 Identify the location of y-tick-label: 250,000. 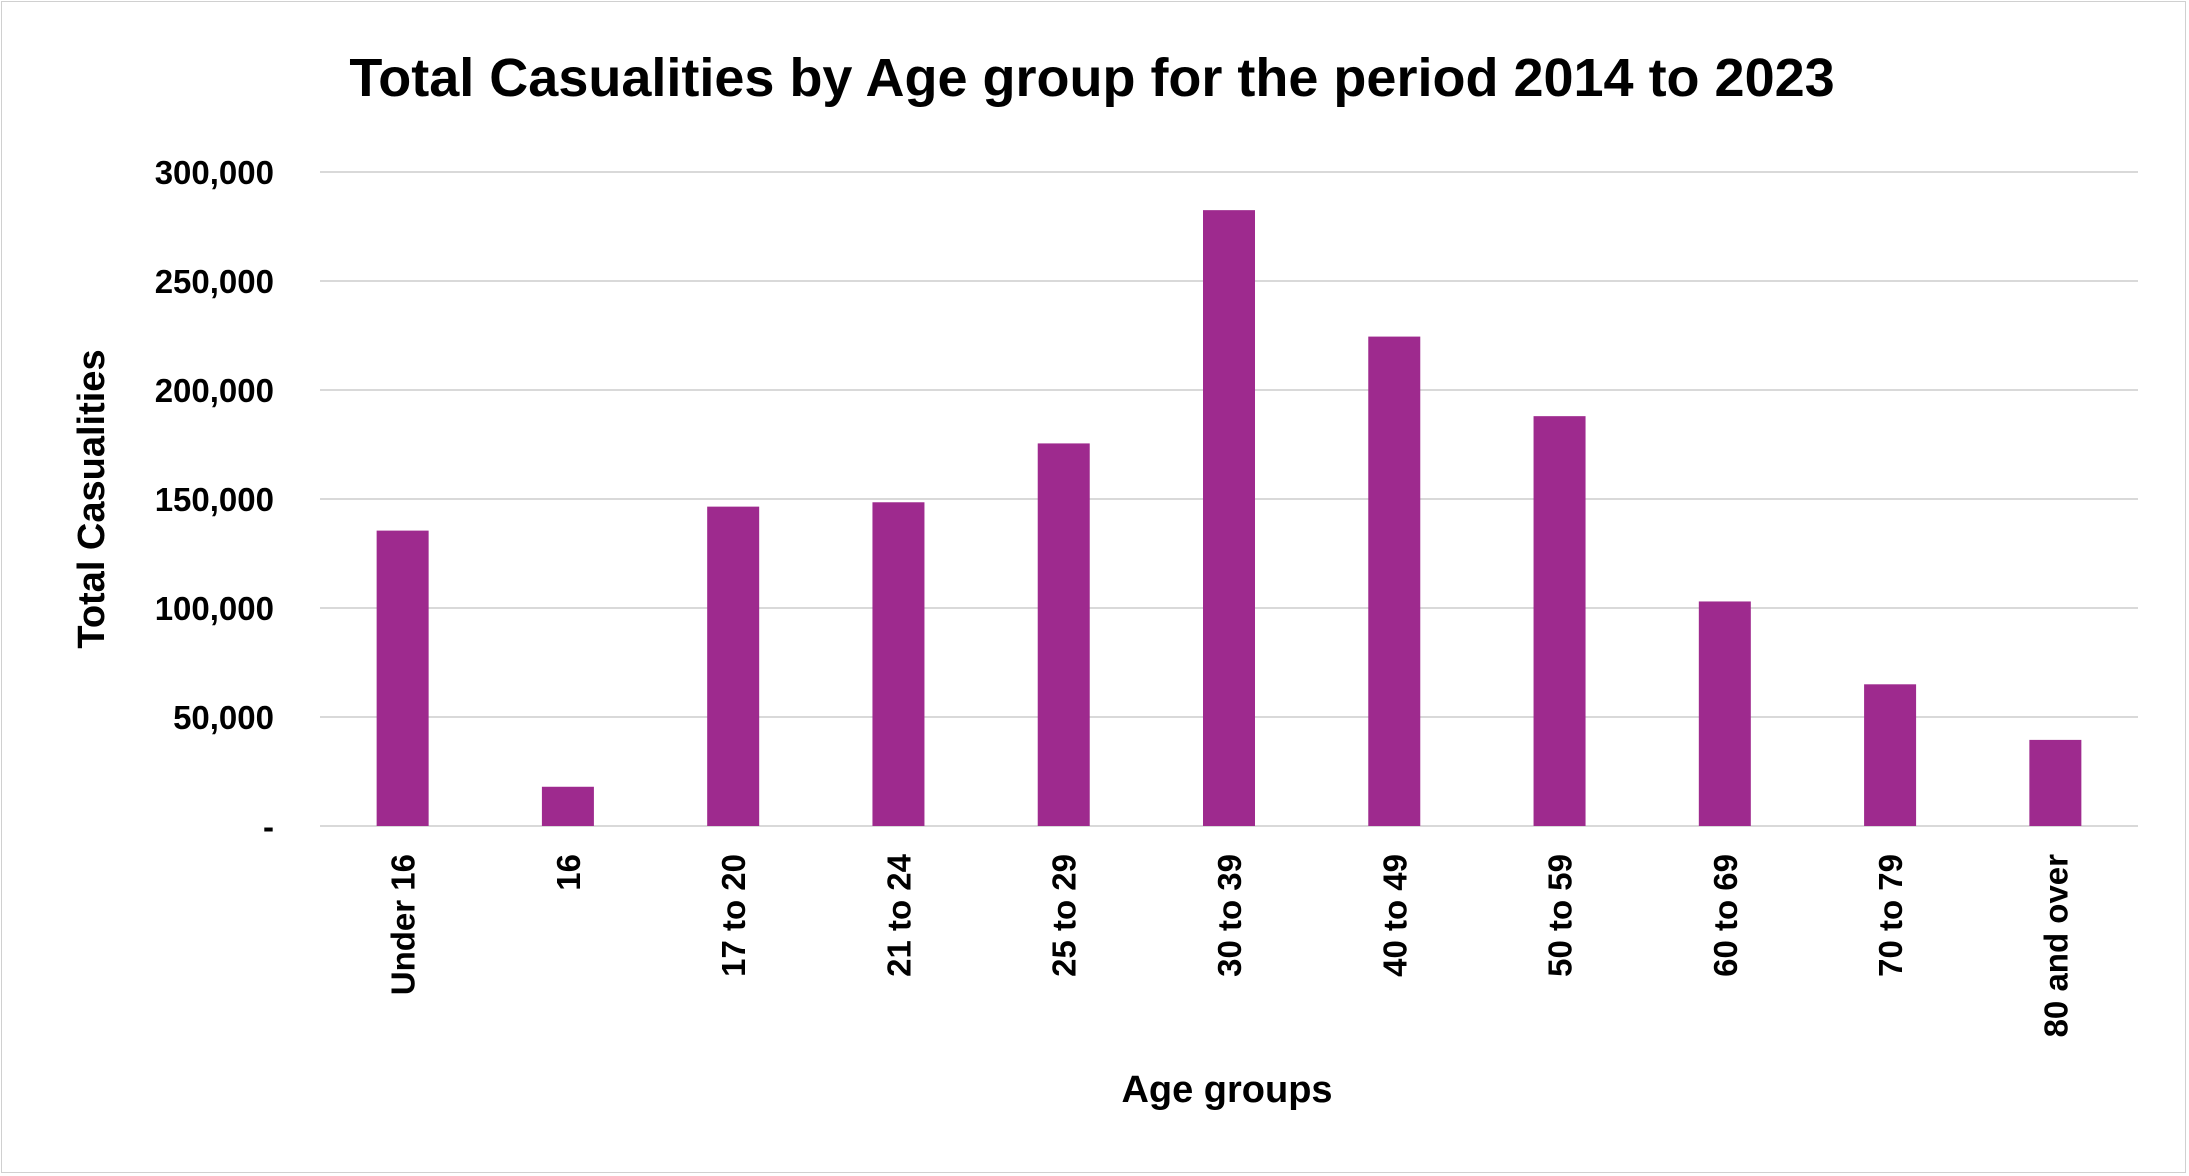
(214, 281).